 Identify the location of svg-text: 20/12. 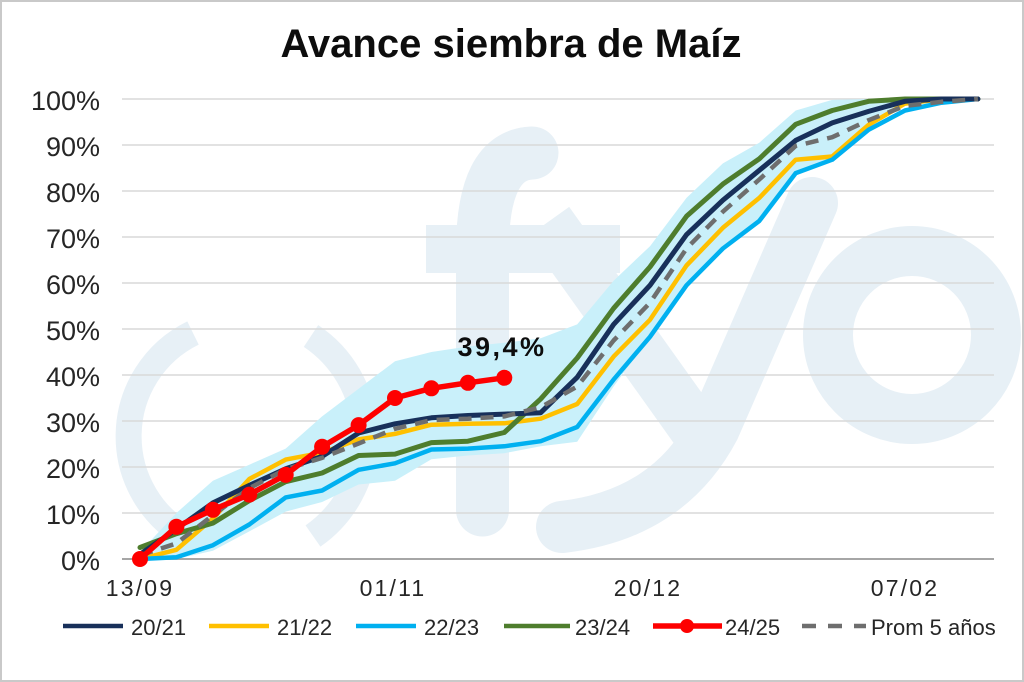
(648, 588).